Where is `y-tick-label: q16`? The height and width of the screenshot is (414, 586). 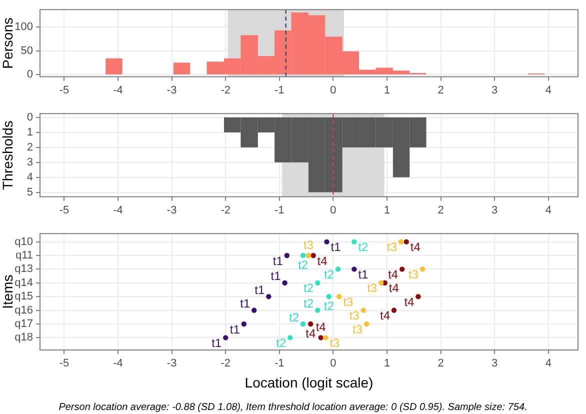 y-tick-label: q16 is located at coordinates (23, 310).